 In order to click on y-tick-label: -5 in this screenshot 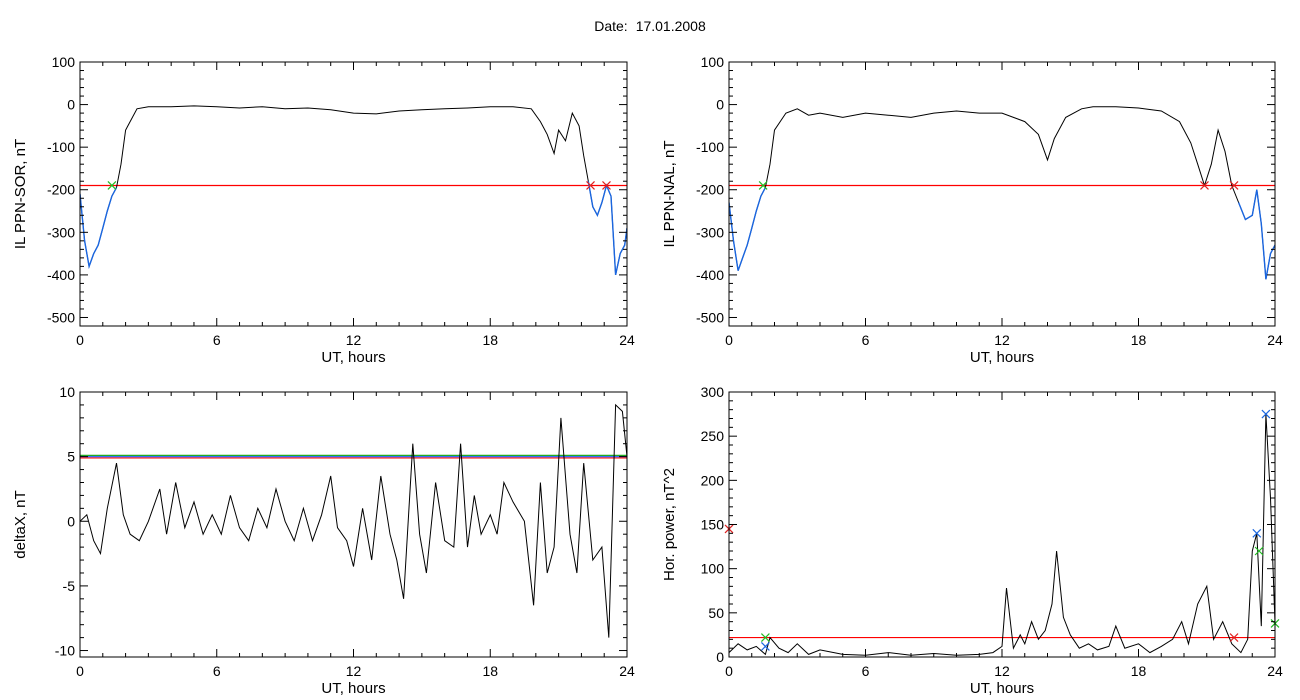, I will do `click(69, 586)`.